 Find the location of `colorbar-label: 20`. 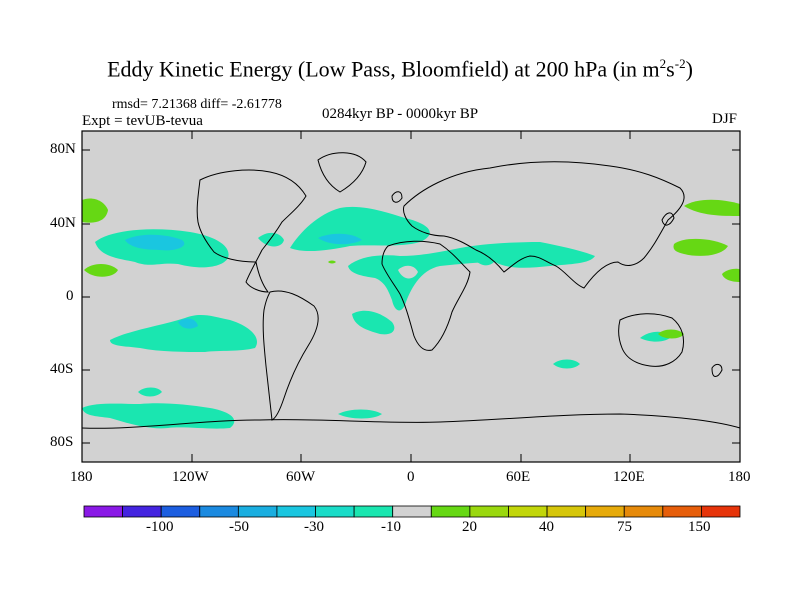

colorbar-label: 20 is located at coordinates (469, 527).